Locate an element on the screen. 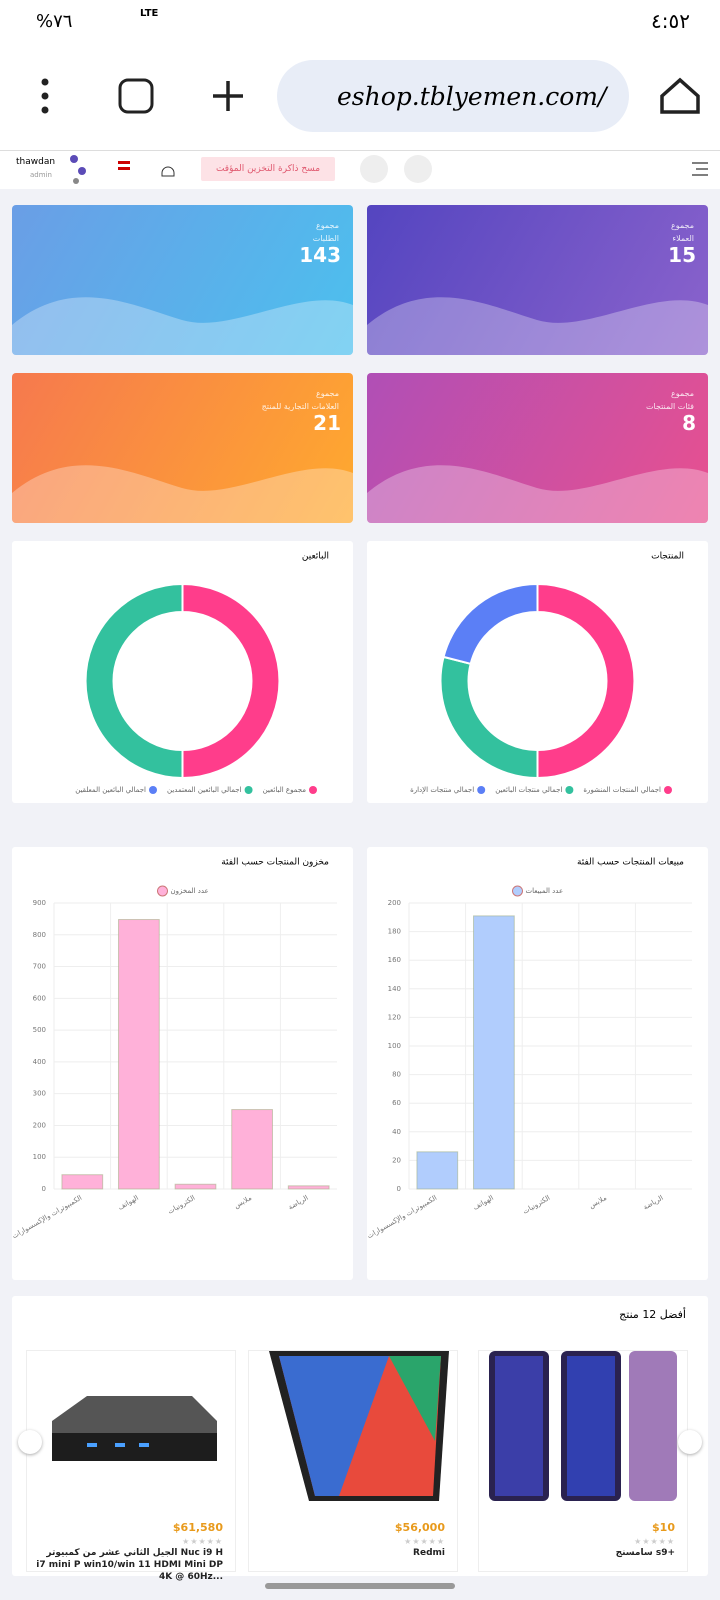 This screenshot has height=1600, width=720. header-icons is located at coordinates (122, 169).